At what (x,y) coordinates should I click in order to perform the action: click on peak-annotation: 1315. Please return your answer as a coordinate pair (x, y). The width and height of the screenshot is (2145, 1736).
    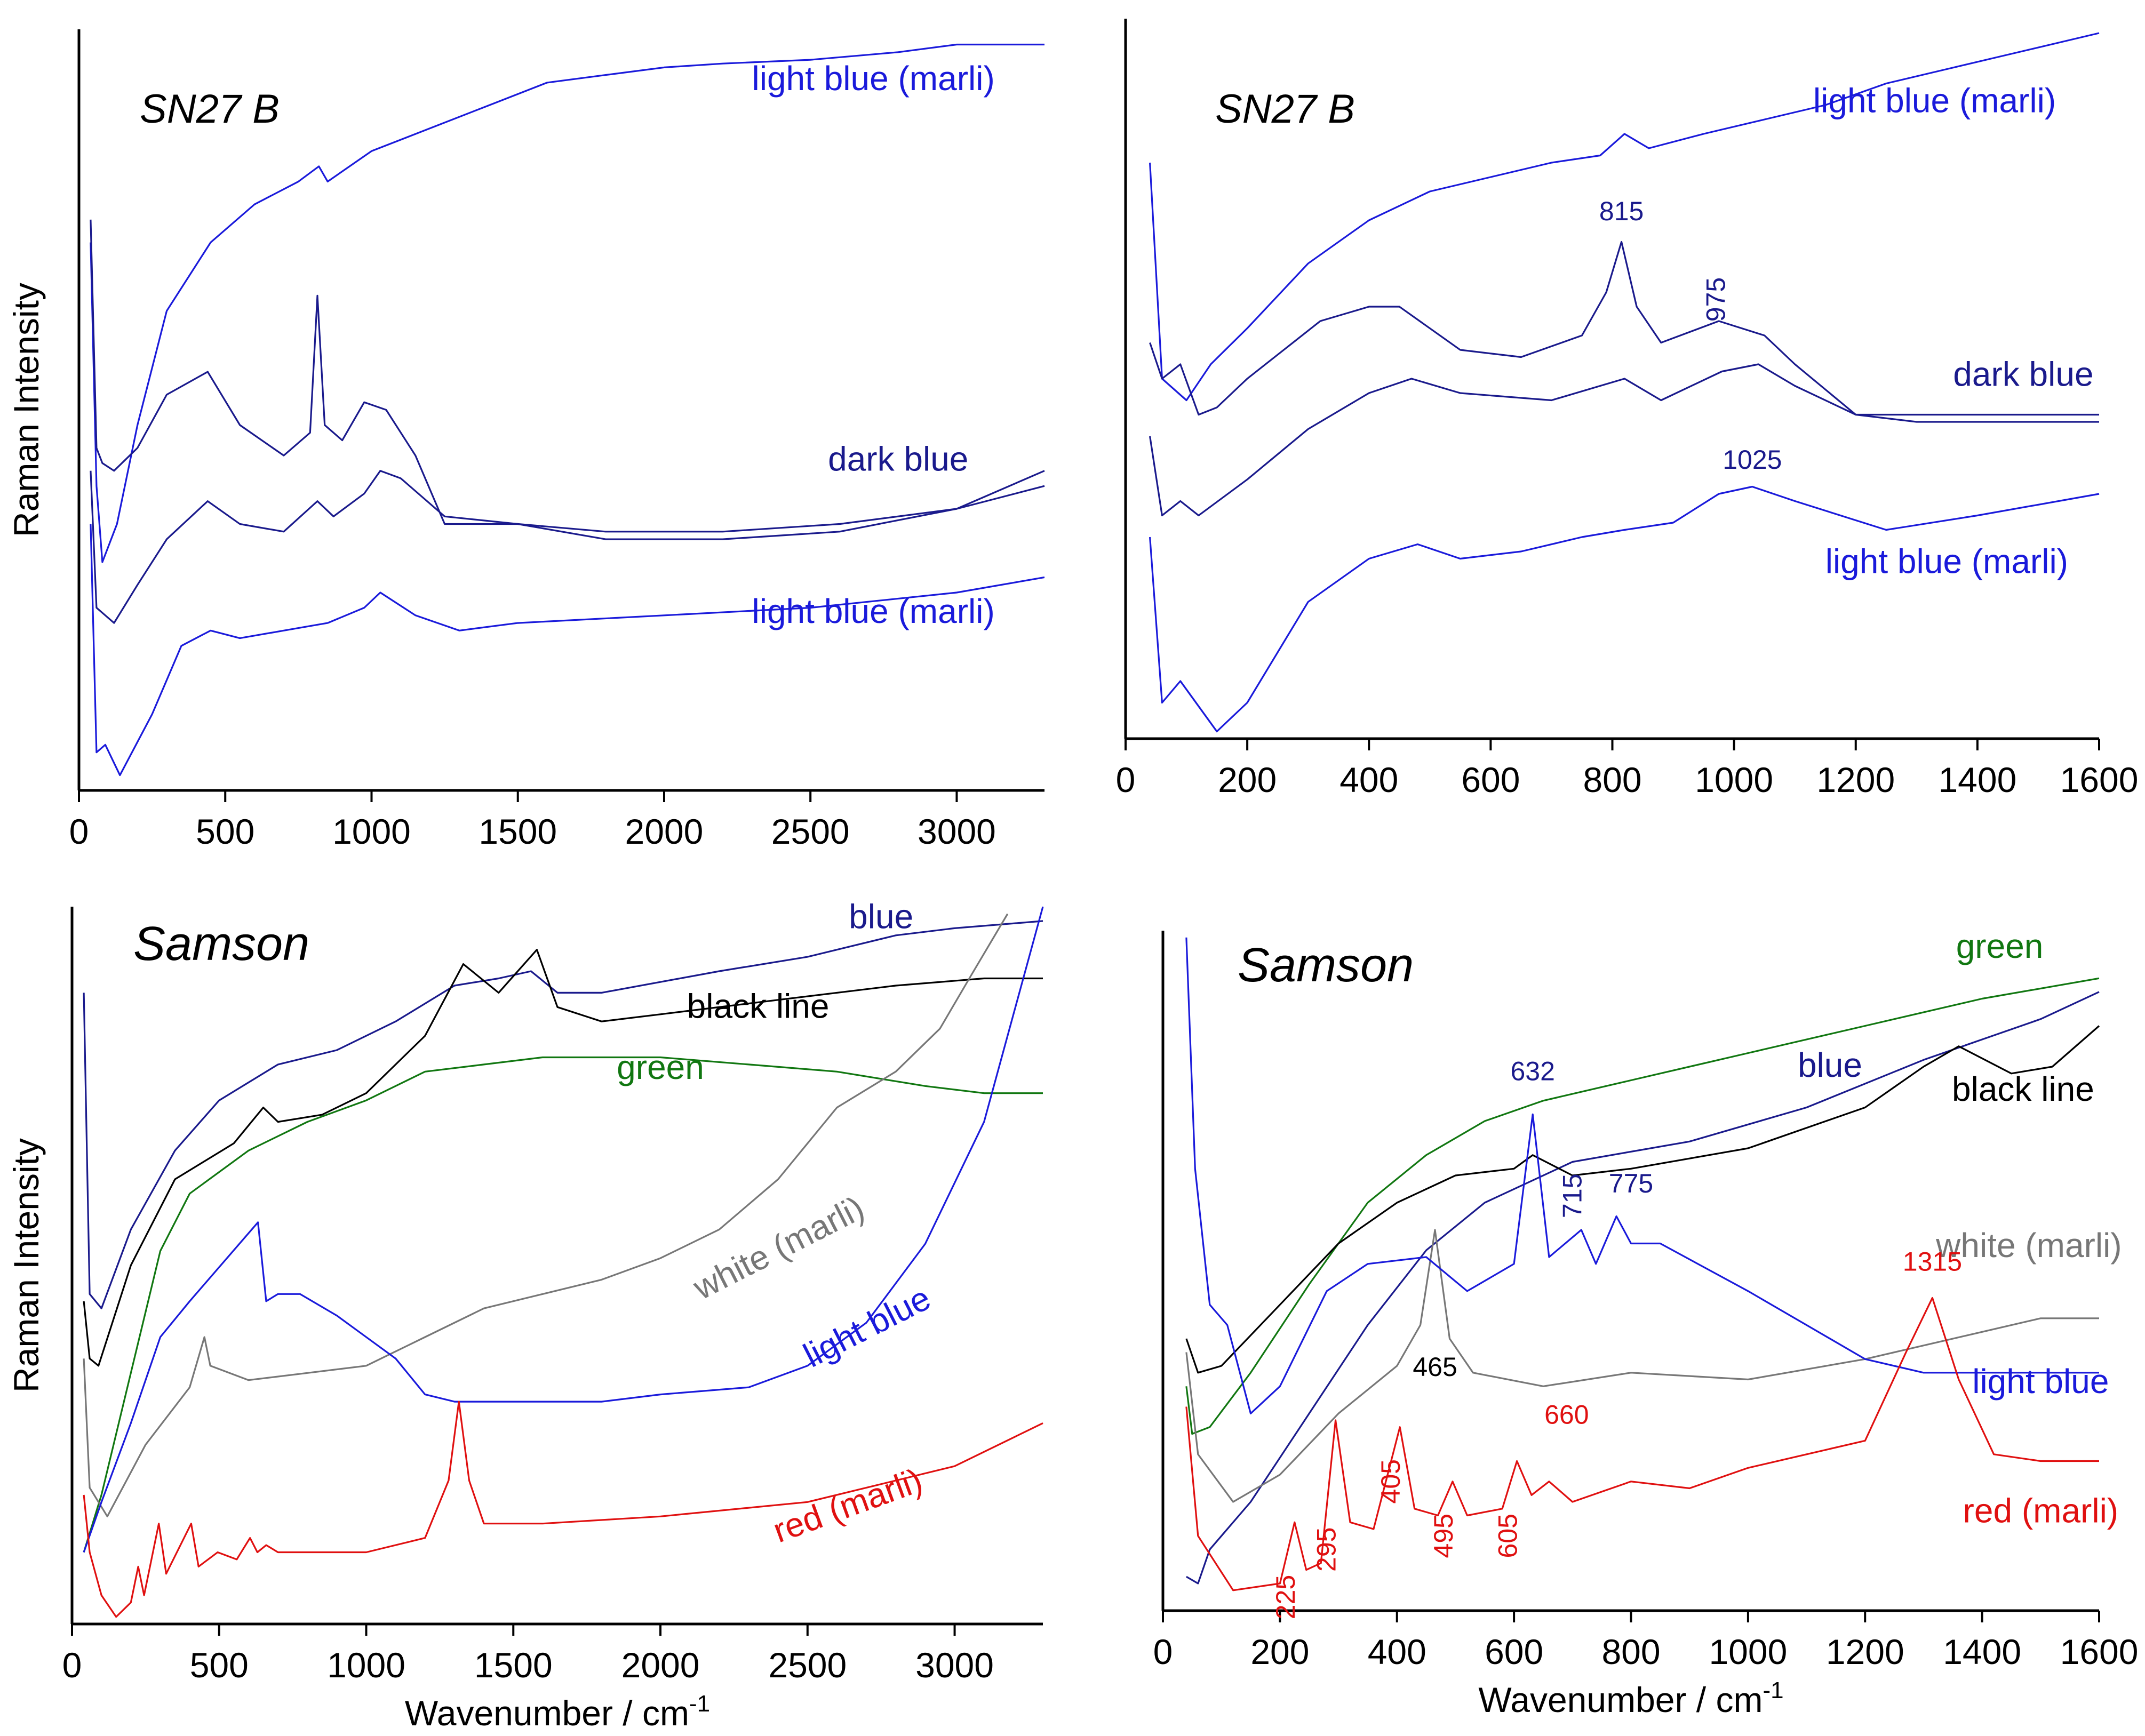
    Looking at the image, I should click on (1932, 1262).